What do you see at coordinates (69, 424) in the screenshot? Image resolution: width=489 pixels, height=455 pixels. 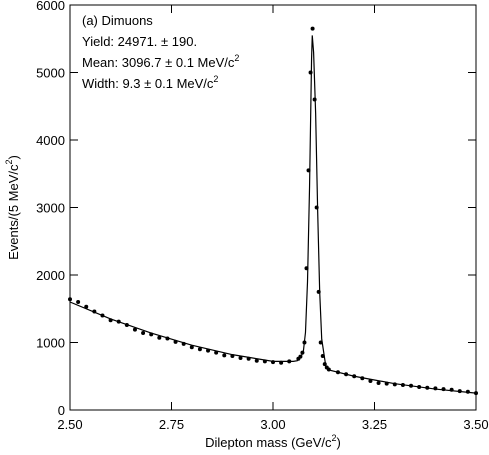 I see `x-tick-label: 2.50` at bounding box center [69, 424].